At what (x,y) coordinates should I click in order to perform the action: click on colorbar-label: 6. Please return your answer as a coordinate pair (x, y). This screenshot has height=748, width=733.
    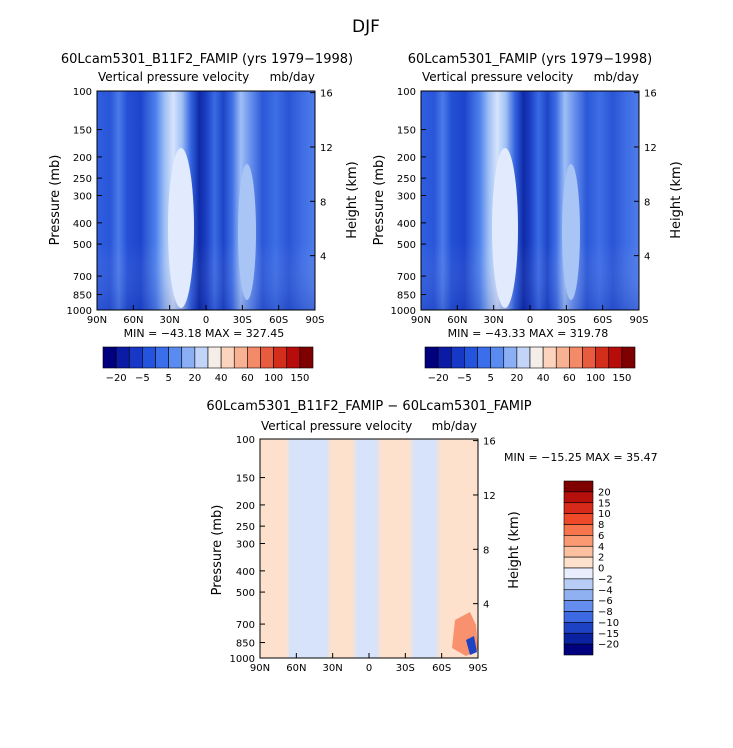
    Looking at the image, I should click on (601, 536).